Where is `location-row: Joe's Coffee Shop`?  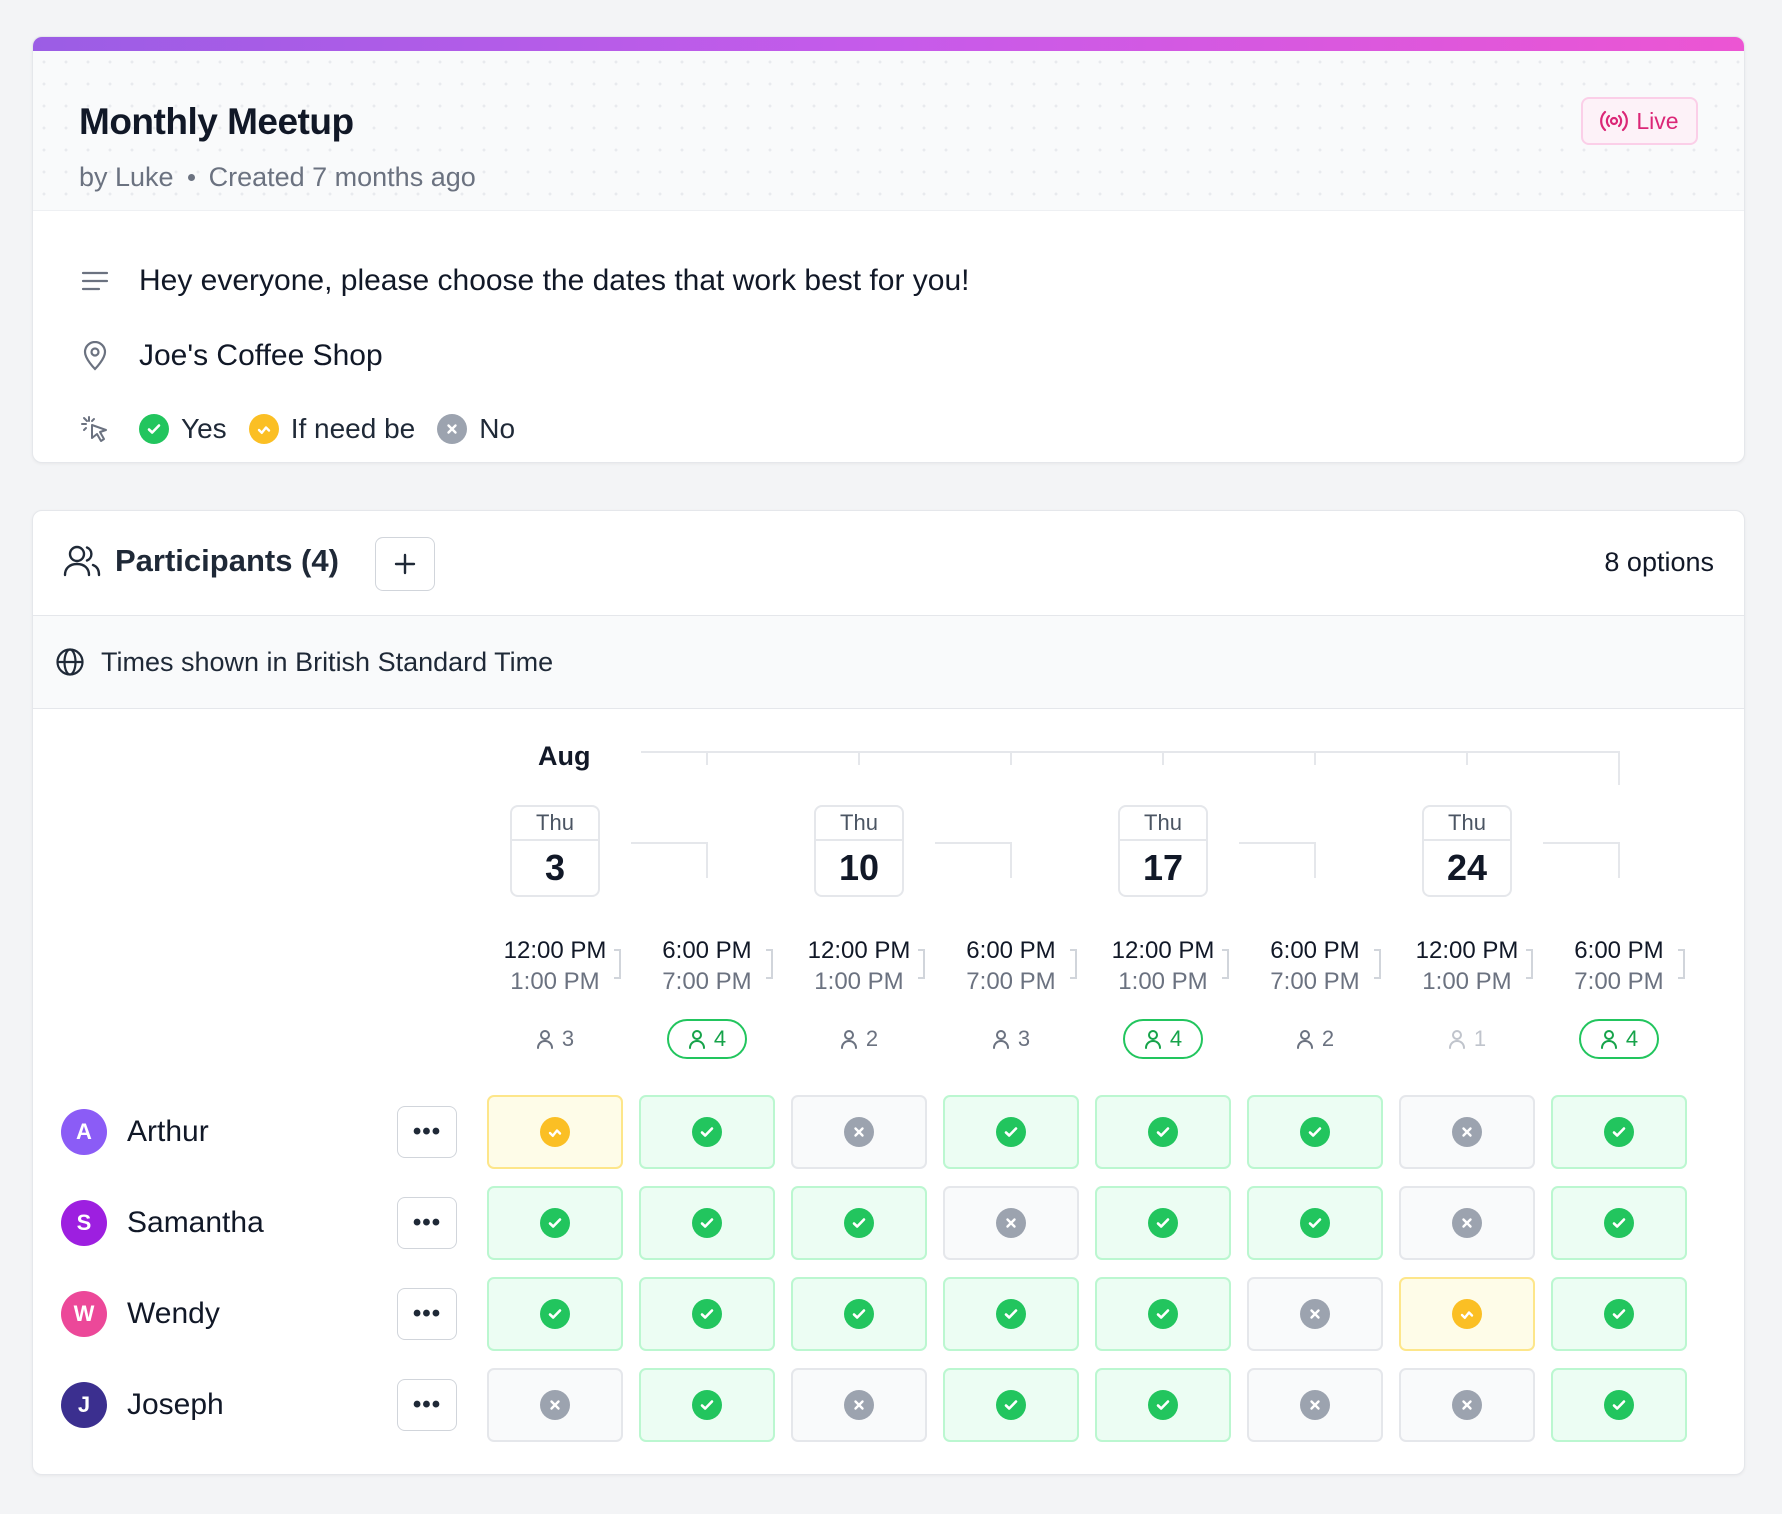 location-row: Joe's Coffee Shop is located at coordinates (231, 356).